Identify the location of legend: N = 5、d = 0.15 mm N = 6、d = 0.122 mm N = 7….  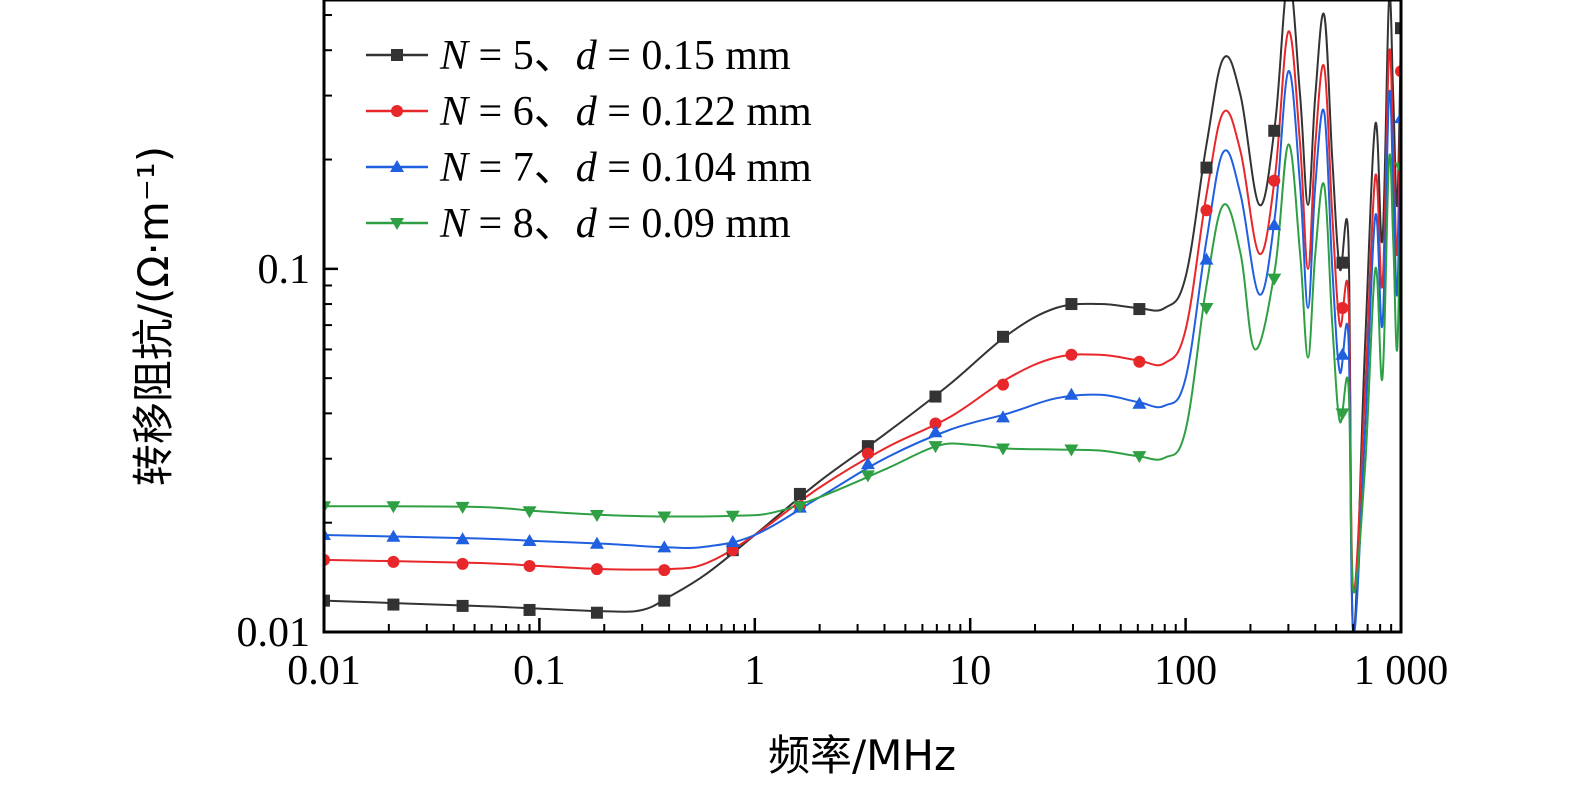
(589, 140).